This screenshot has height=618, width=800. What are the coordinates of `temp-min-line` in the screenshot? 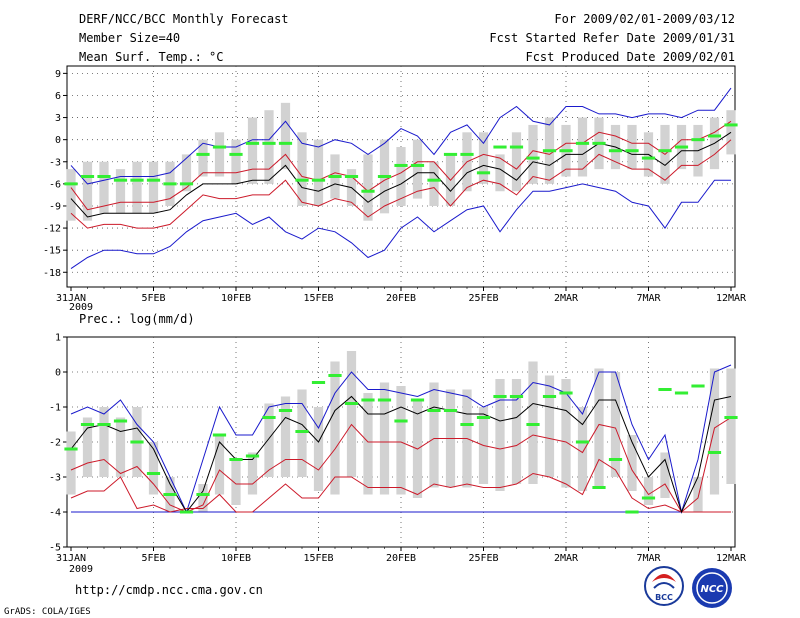 It's located at (400, 224).